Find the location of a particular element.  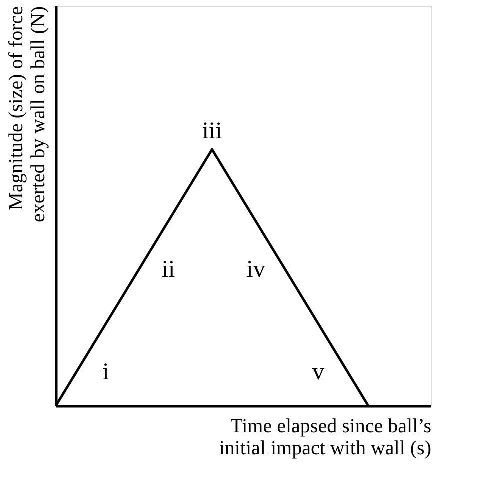

annotation: iv is located at coordinates (256, 270).